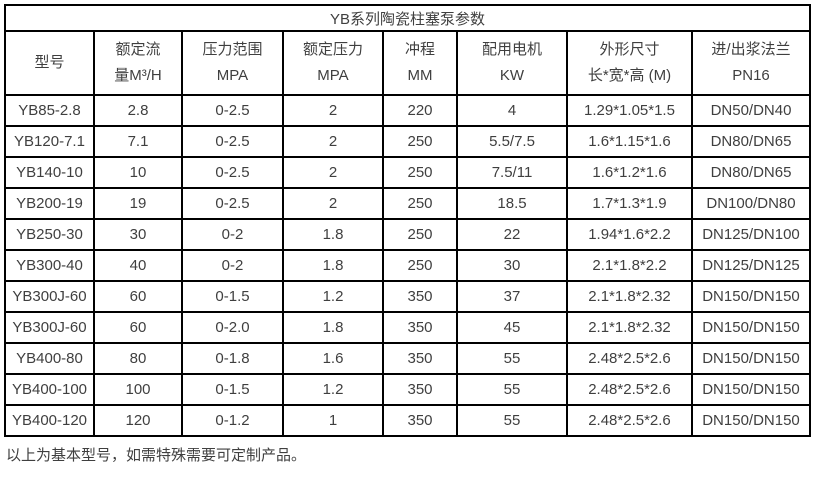  I want to click on cell-model: YB250-30, so click(49, 234).